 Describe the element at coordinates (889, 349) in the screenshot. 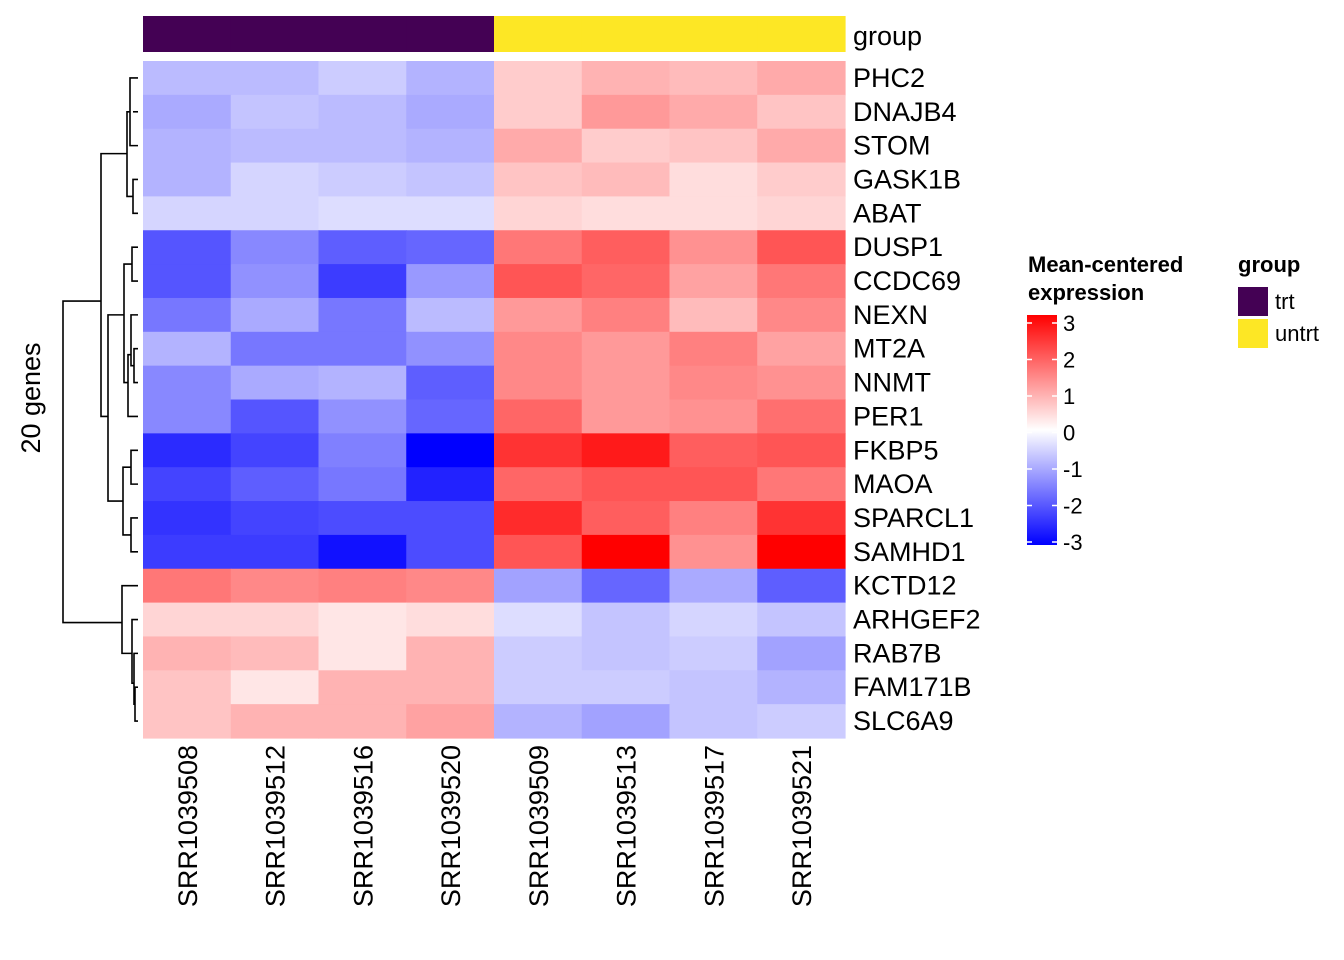

I see `row-label: MT2A` at that location.